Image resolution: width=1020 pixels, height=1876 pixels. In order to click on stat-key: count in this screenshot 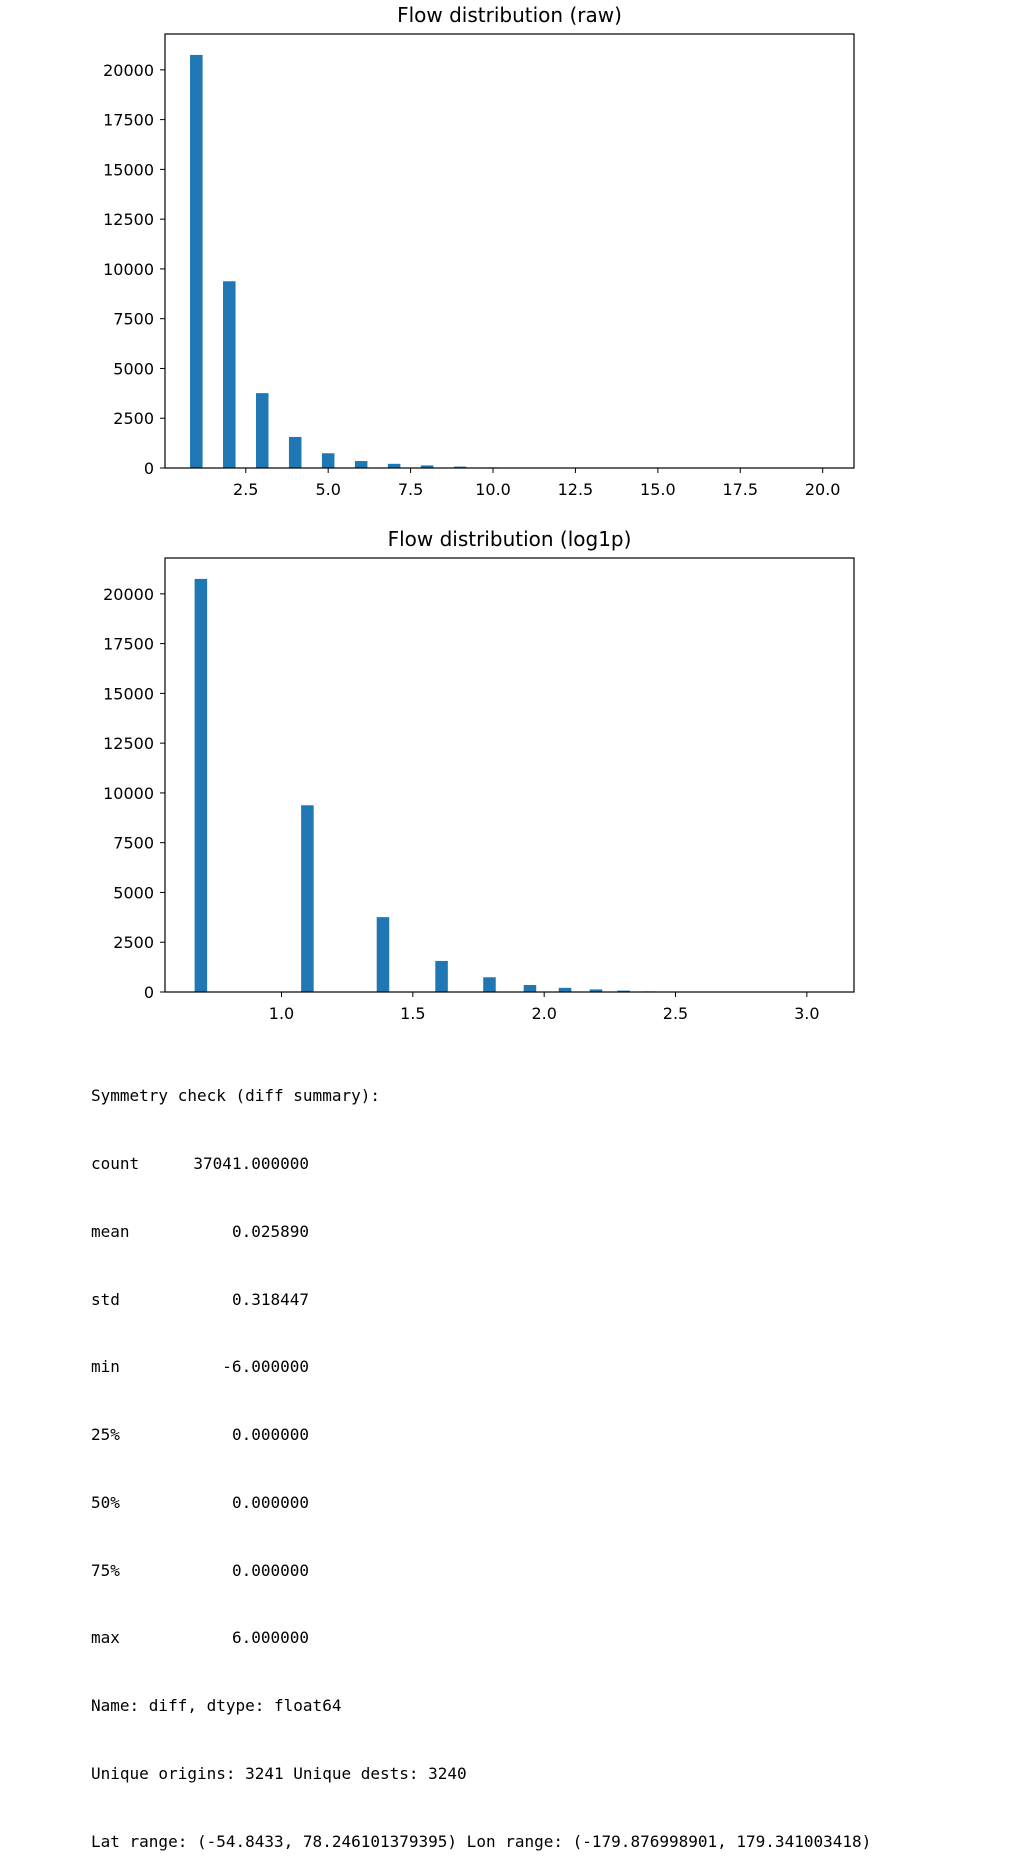, I will do `click(127, 1164)`.